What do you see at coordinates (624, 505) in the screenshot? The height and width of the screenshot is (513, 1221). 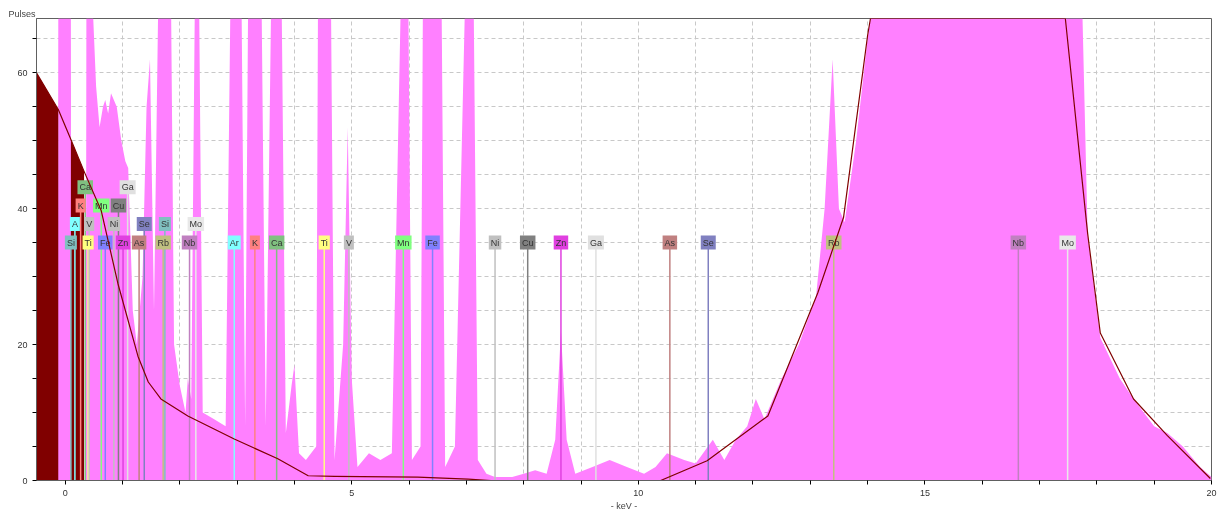 I see `x-axis-title: - keV -` at bounding box center [624, 505].